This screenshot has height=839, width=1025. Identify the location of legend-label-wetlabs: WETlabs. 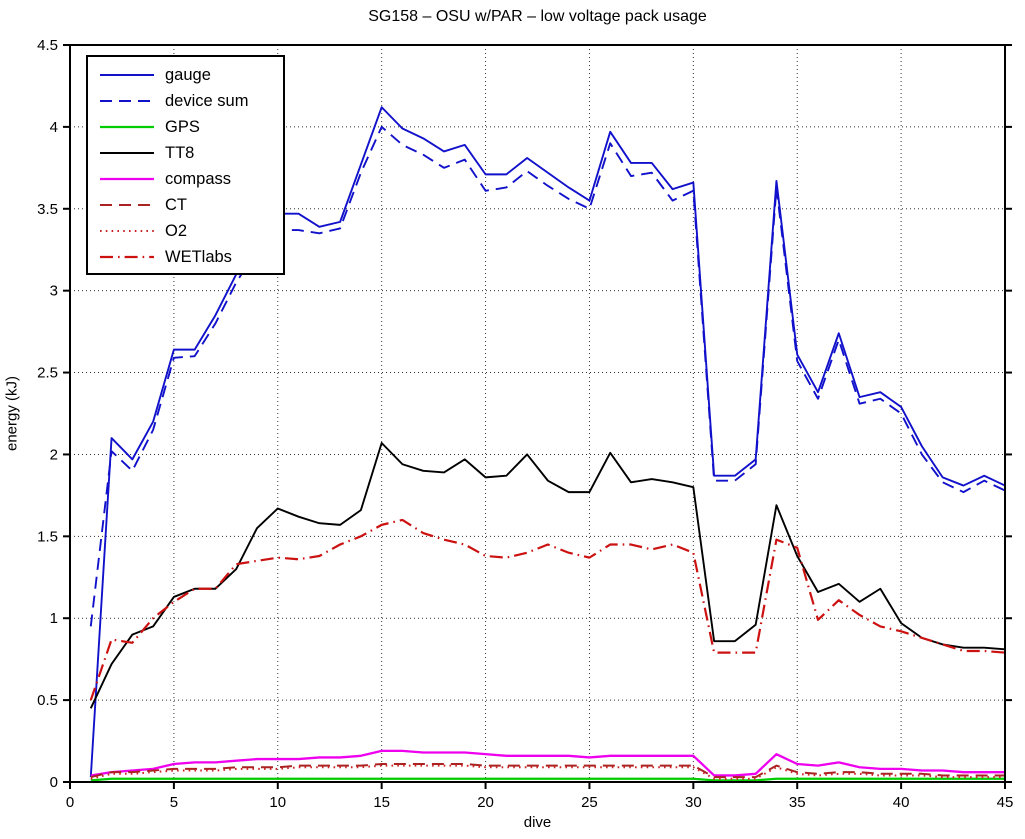
(198, 256).